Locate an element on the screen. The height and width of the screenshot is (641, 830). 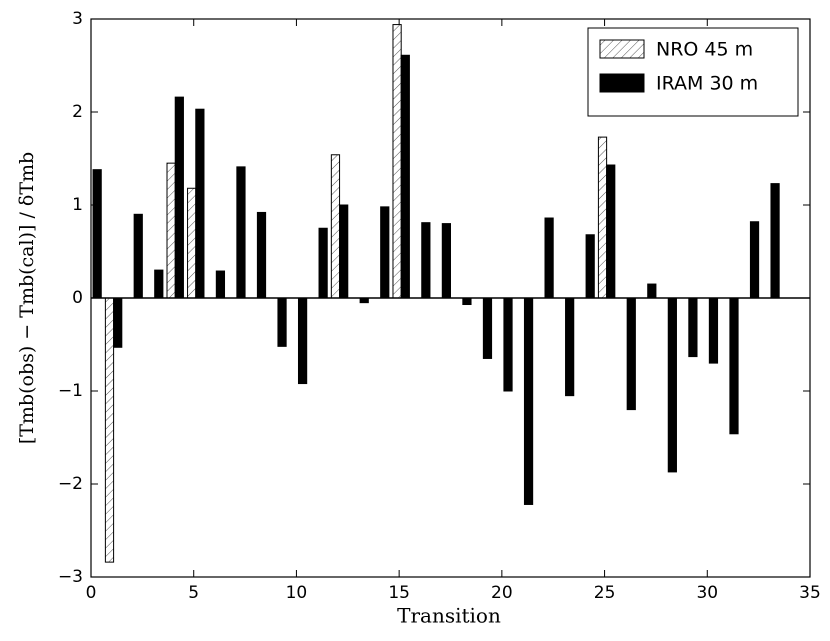
x-tick-label: 30 is located at coordinates (707, 593).